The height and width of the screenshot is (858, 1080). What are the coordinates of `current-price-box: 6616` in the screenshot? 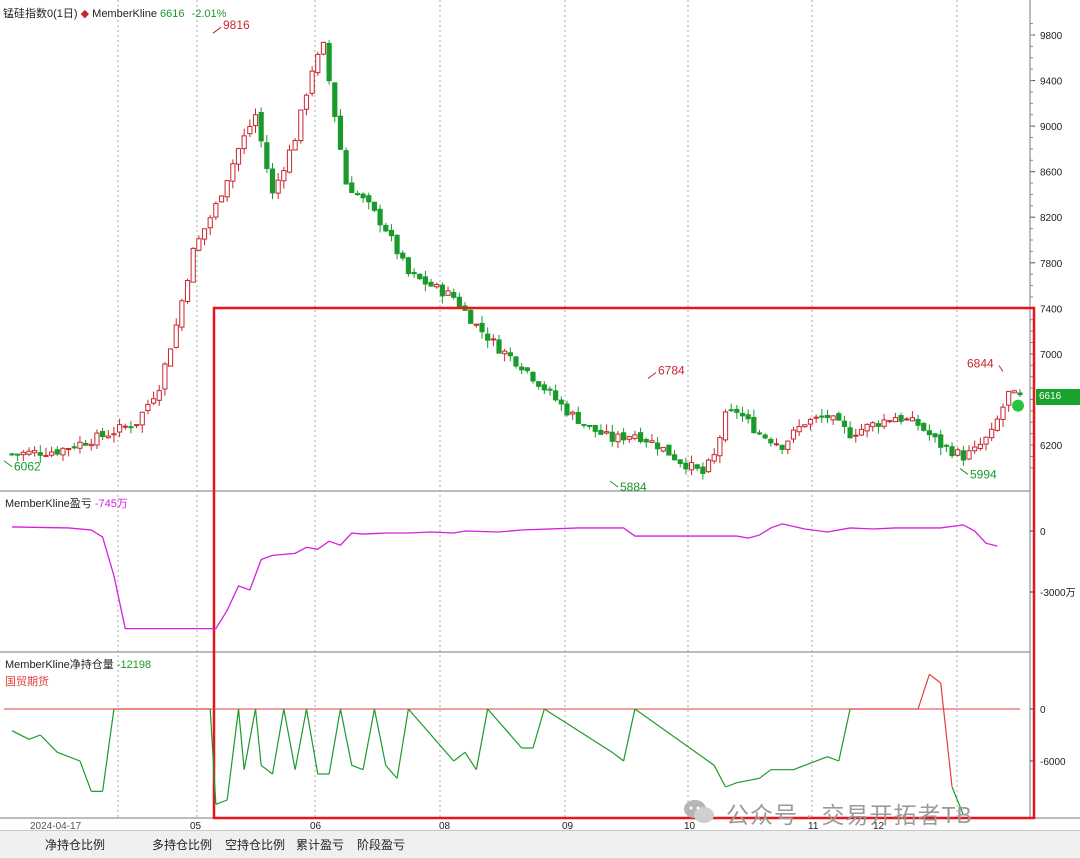 It's located at (1058, 397).